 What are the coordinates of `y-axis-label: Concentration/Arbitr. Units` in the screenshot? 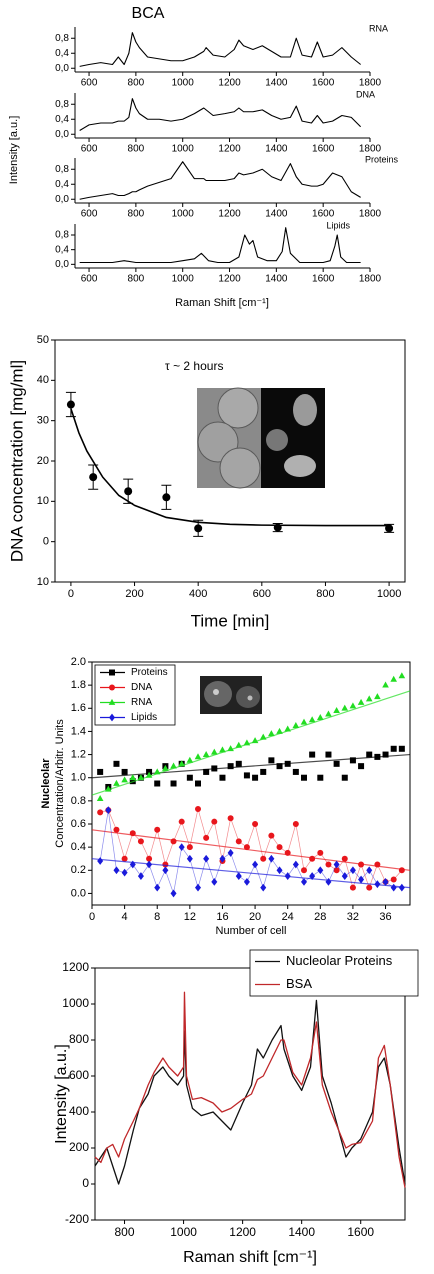 It's located at (60, 783).